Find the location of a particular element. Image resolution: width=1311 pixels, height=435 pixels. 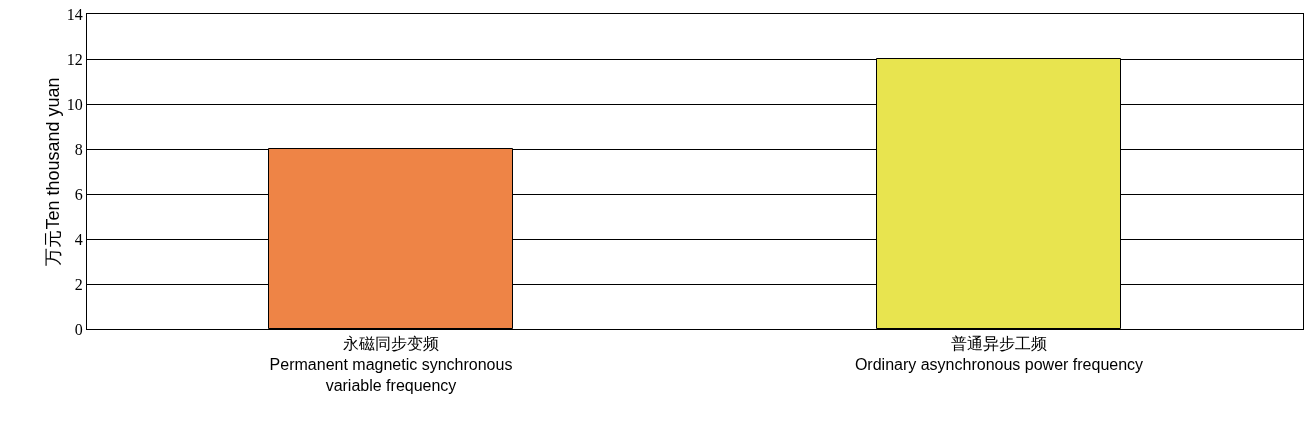

y-tick-label: 14 is located at coordinates (74, 14).